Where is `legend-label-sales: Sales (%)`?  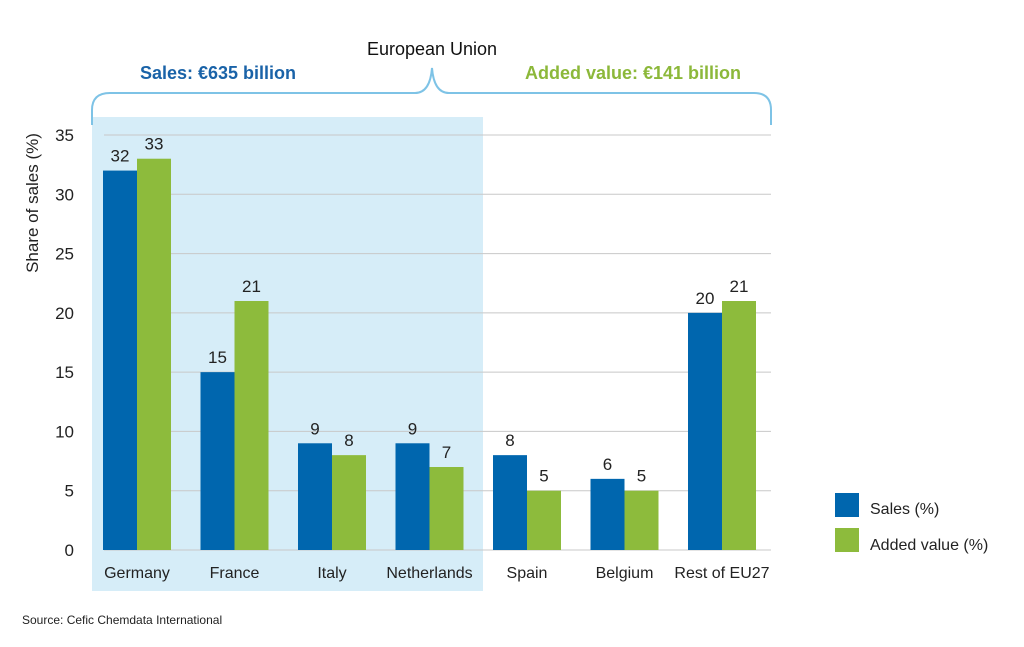 legend-label-sales: Sales (%) is located at coordinates (904, 509).